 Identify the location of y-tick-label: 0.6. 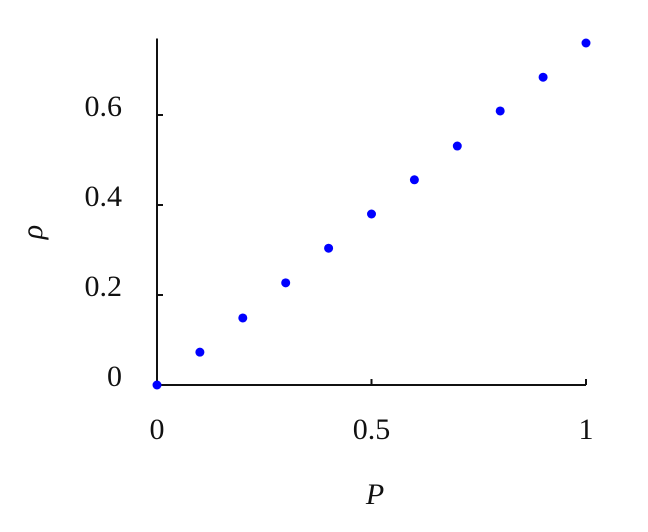
(104, 106).